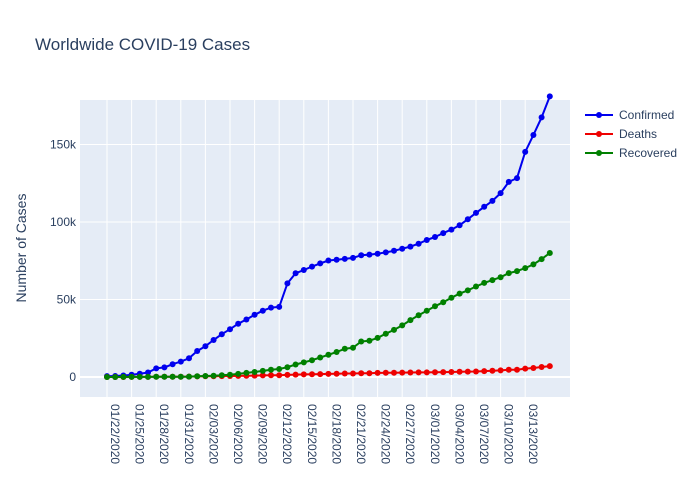  Describe the element at coordinates (361, 434) in the screenshot. I see `x-tick-label: 02/21/2020` at that location.